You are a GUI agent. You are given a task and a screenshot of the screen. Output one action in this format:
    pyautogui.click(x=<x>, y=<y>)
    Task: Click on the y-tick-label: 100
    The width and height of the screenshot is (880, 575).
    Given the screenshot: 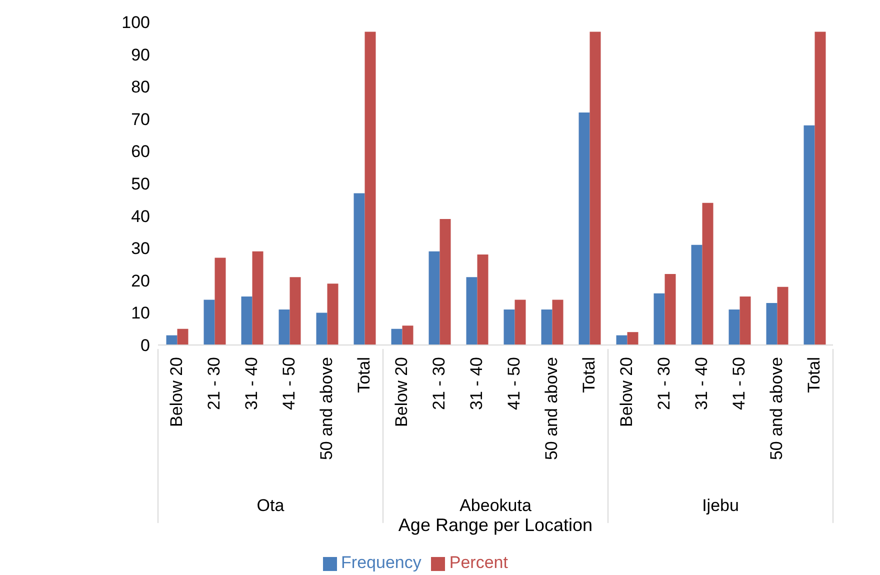 What is the action you would take?
    pyautogui.click(x=136, y=22)
    